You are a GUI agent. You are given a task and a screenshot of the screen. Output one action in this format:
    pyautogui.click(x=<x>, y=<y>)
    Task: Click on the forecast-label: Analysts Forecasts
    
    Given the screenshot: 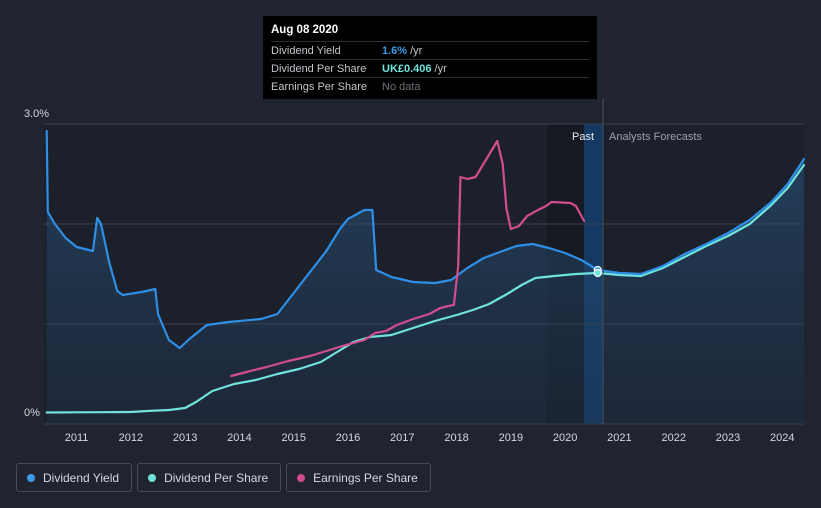 What is the action you would take?
    pyautogui.click(x=655, y=137)
    